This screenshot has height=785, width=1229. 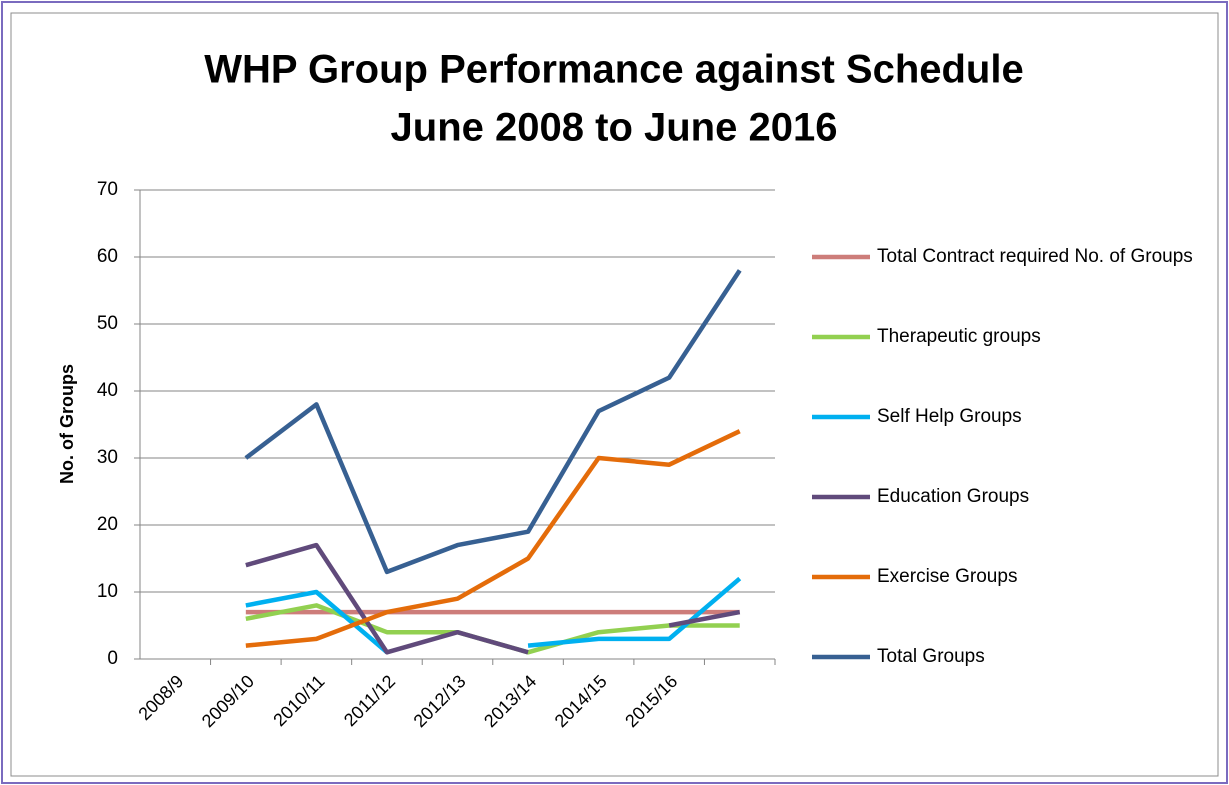 I want to click on legend-label: Therapeutic groups, so click(x=959, y=336).